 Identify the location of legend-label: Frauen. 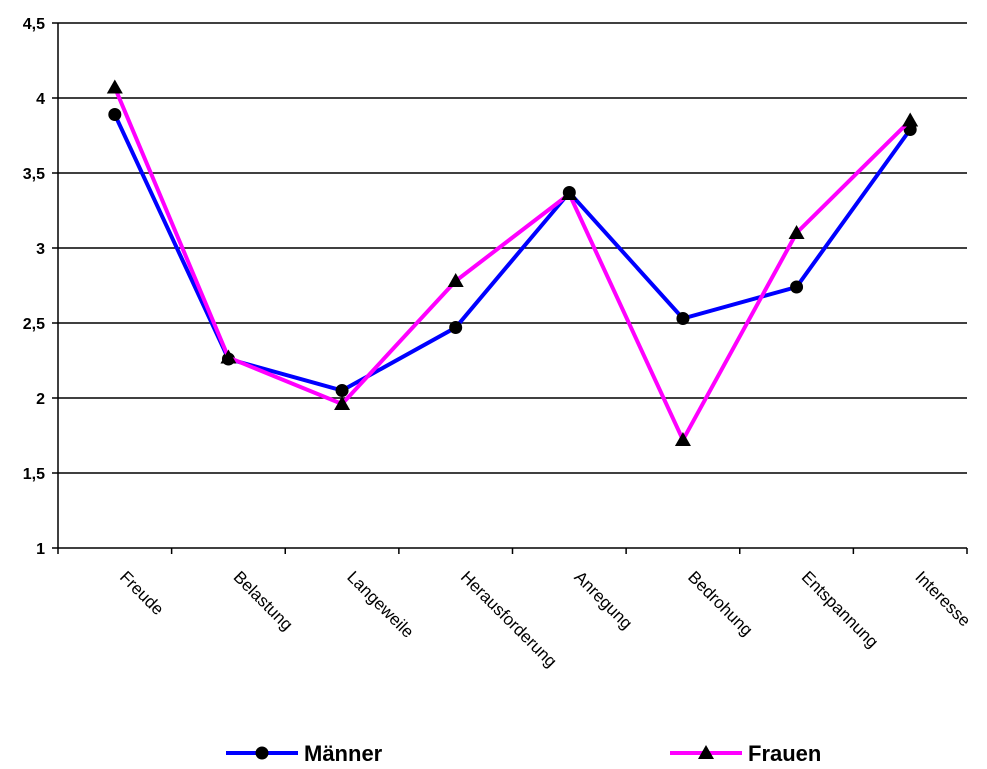
(784, 753).